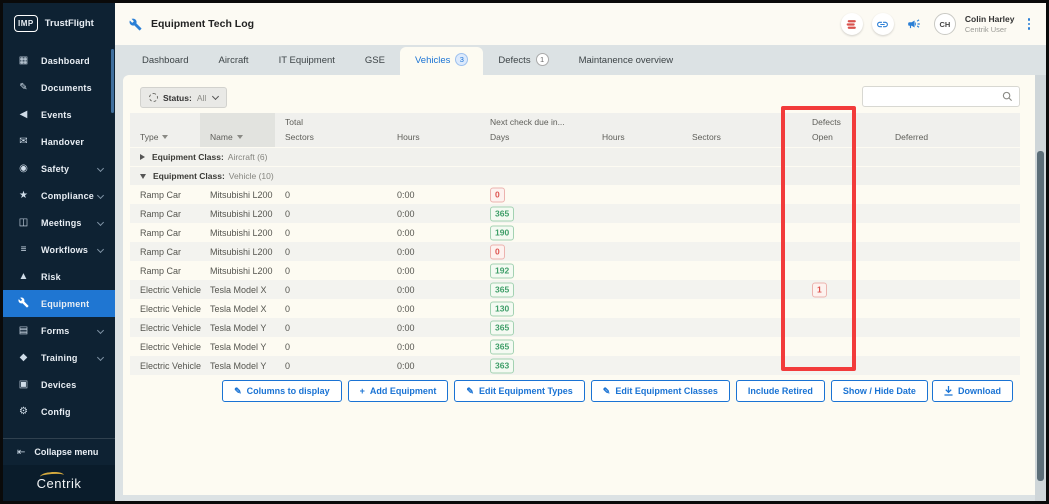 This screenshot has height=504, width=1049. I want to click on edit-equipment-classes-button: ✎ Edit Equipment Classes, so click(660, 391).